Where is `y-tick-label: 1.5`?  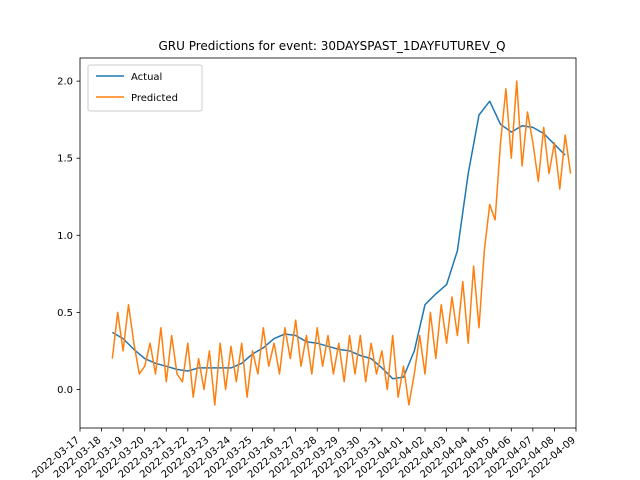 y-tick-label: 1.5 is located at coordinates (65, 159).